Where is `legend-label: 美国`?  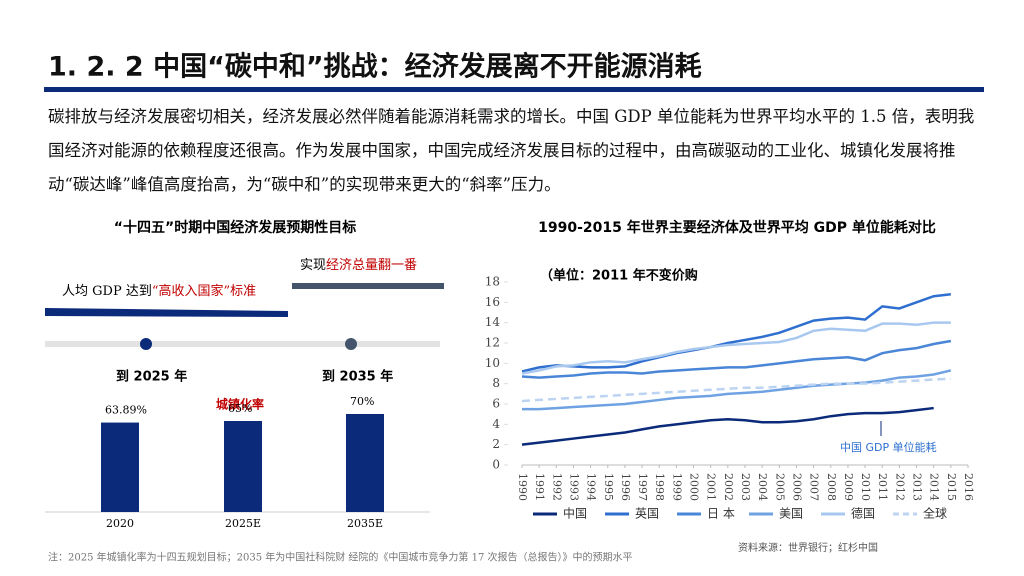
legend-label: 美国 is located at coordinates (791, 514).